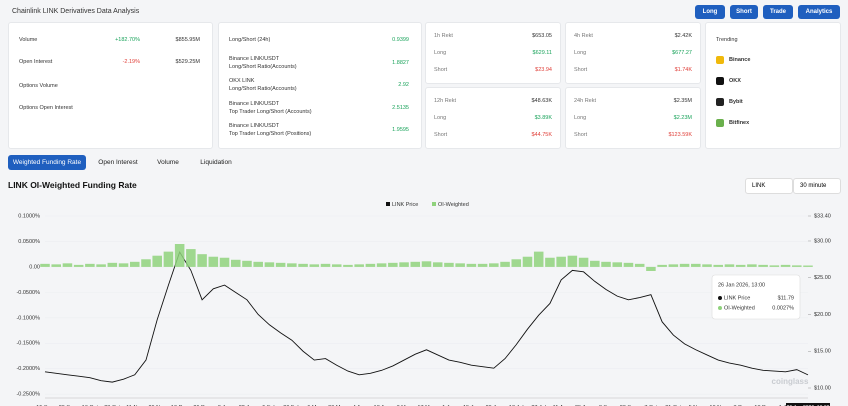 This screenshot has width=848, height=406. What do you see at coordinates (740, 60) in the screenshot?
I see `exchange-name: Binance` at bounding box center [740, 60].